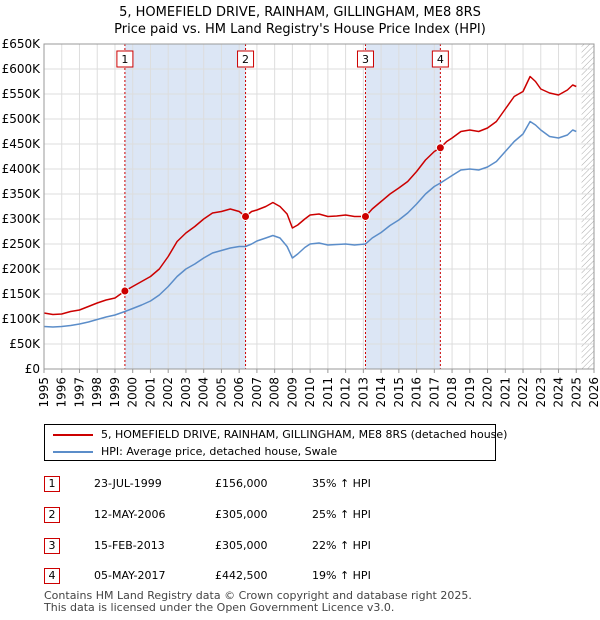  What do you see at coordinates (22, 319) in the screenshot?
I see `y-tick-label: £100K` at bounding box center [22, 319].